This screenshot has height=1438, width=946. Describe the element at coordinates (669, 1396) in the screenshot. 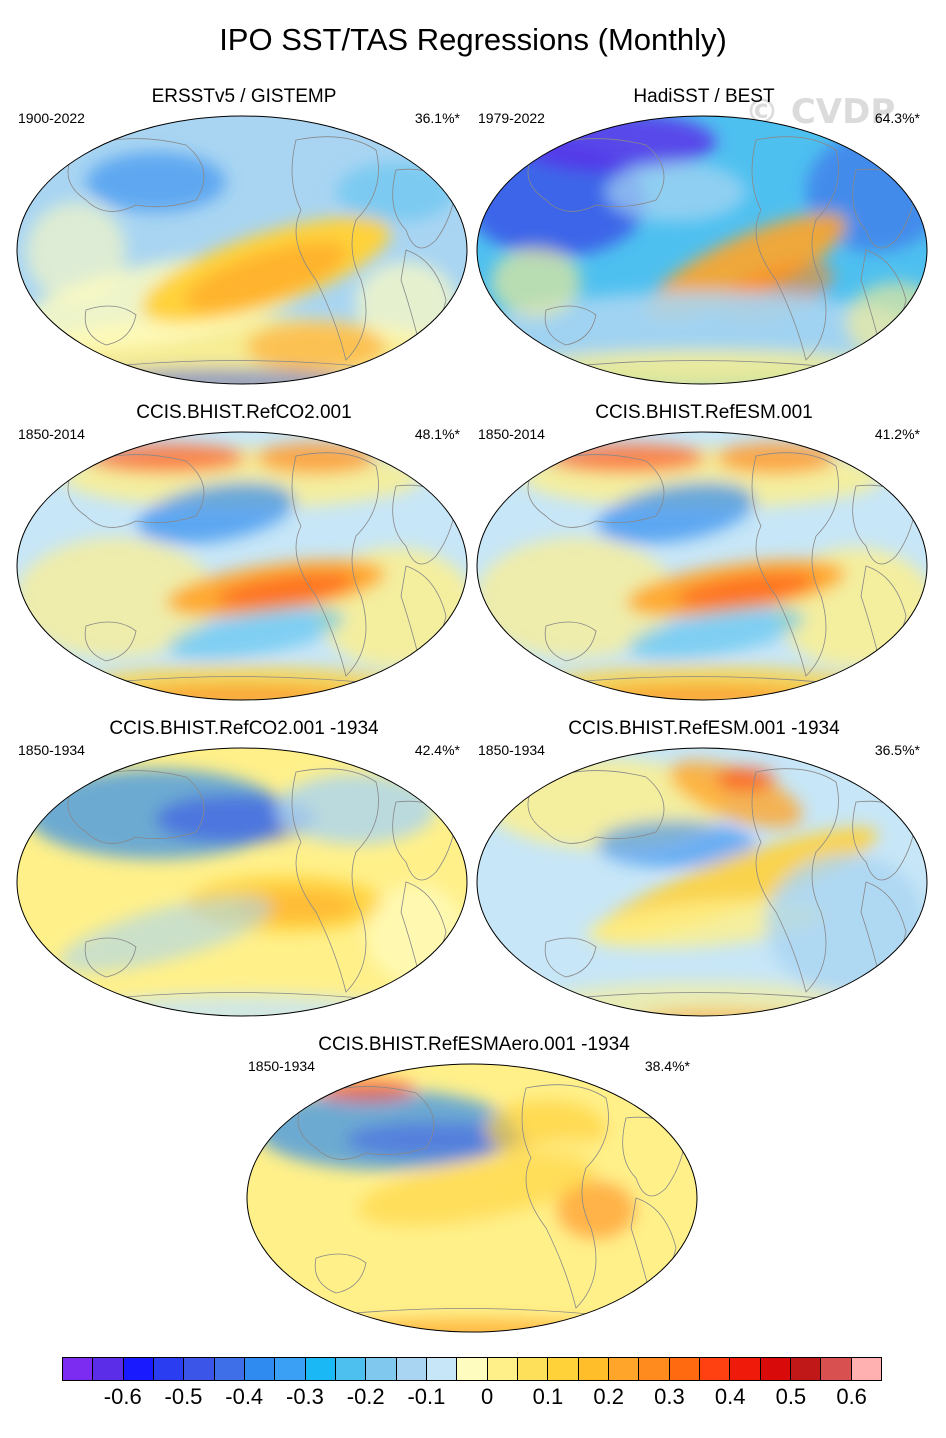

I see `colorbar-tick-label: 0.3` at that location.